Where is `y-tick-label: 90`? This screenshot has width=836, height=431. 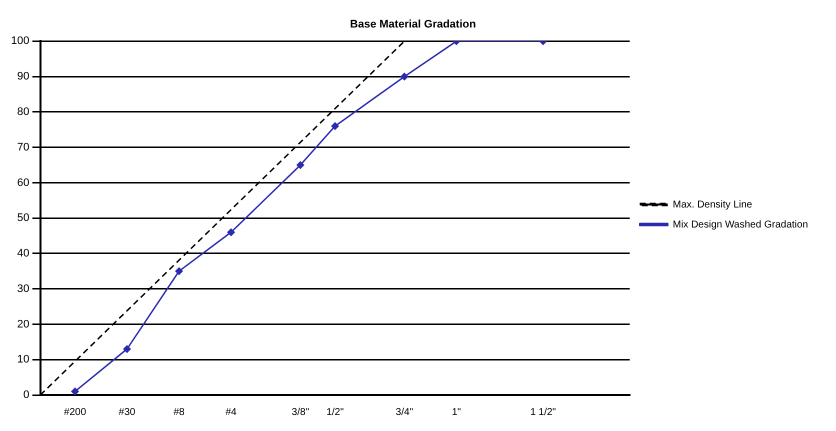 y-tick-label: 90 is located at coordinates (23, 76).